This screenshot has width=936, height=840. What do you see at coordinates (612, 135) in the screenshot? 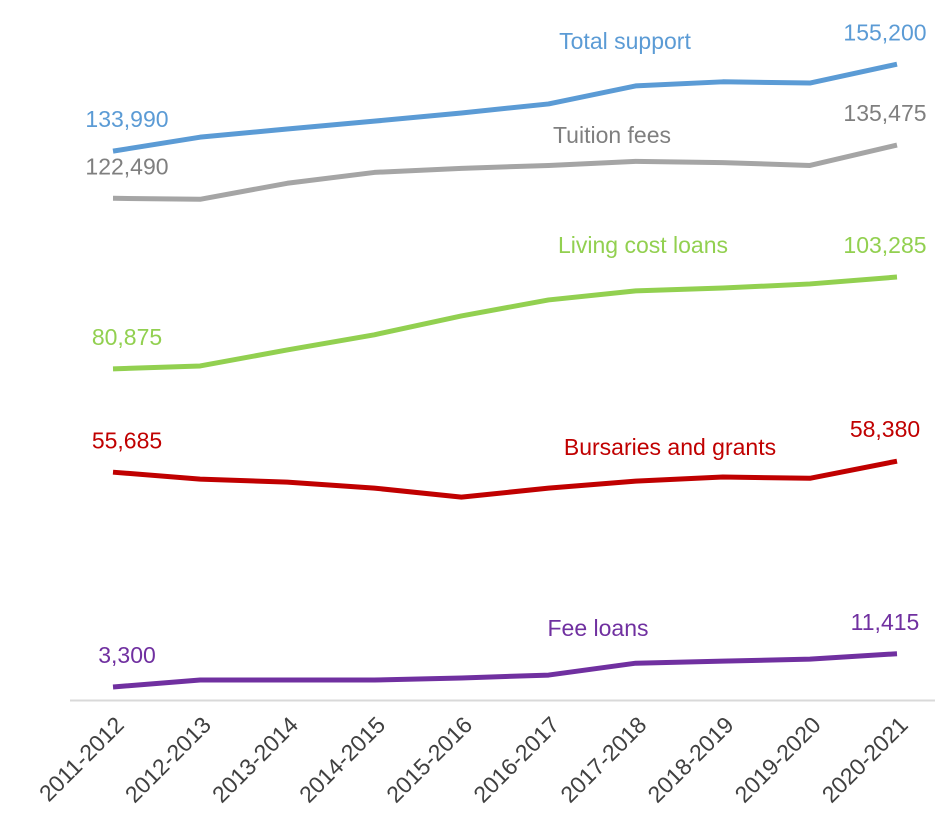
I see `series-label: Tuition fees` at bounding box center [612, 135].